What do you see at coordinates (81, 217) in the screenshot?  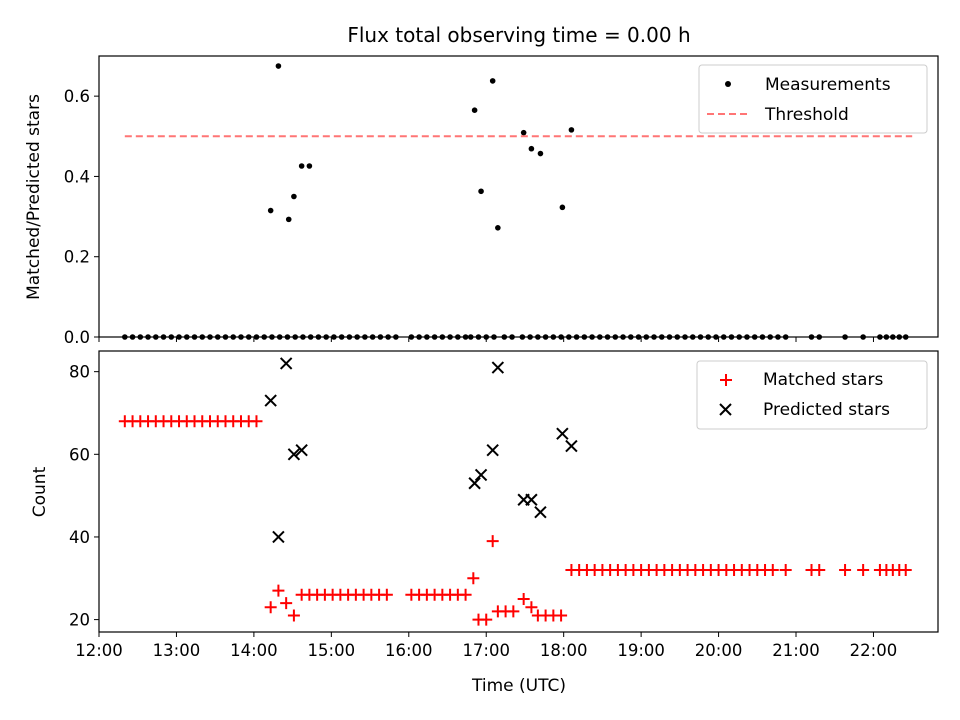 I see `top-y-ticks: 0.0 0.2 0.4 0.6` at bounding box center [81, 217].